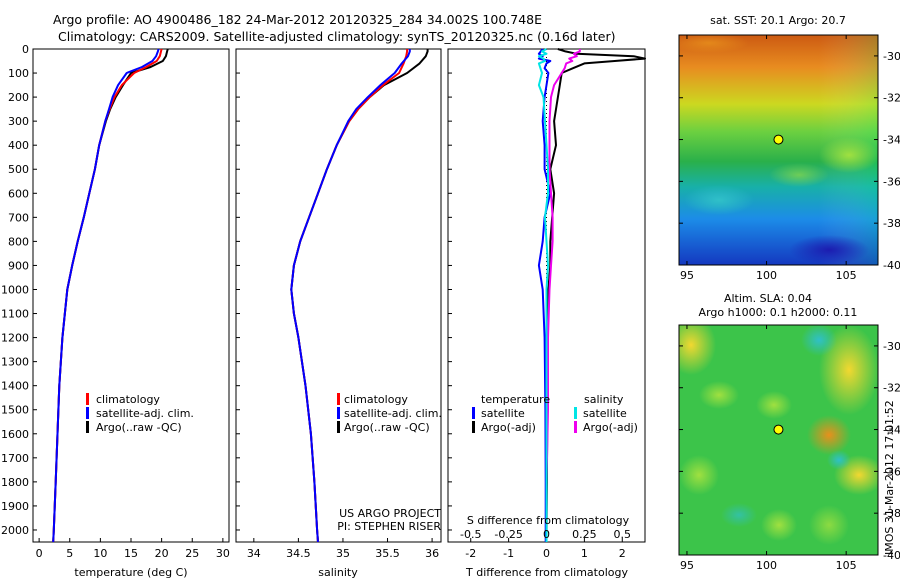 This screenshot has width=900, height=580. I want to click on sla-map-title1: Altim. SLA: 0.04, so click(768, 298).